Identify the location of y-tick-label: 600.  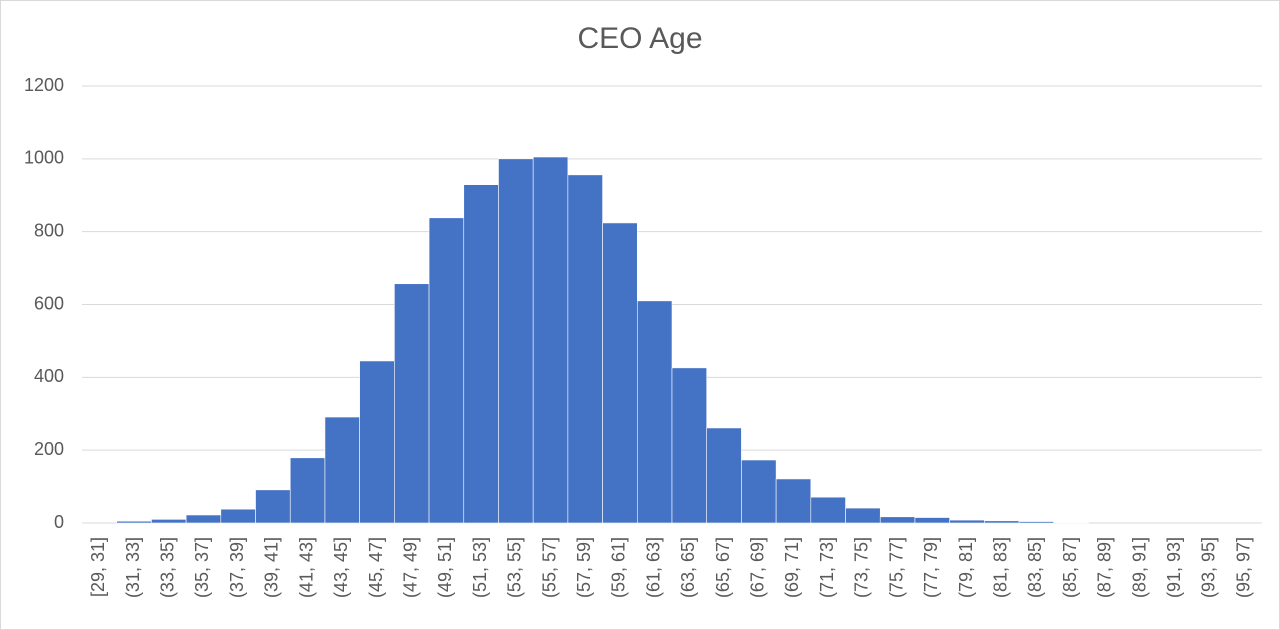
(49, 303).